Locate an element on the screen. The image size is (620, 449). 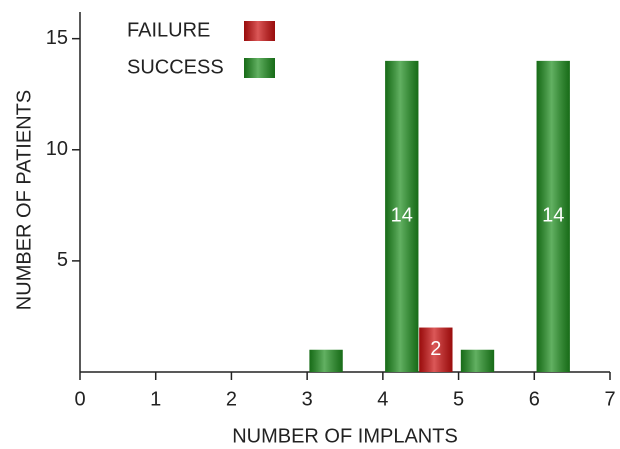
y-tick-label: 15 is located at coordinates (57, 38).